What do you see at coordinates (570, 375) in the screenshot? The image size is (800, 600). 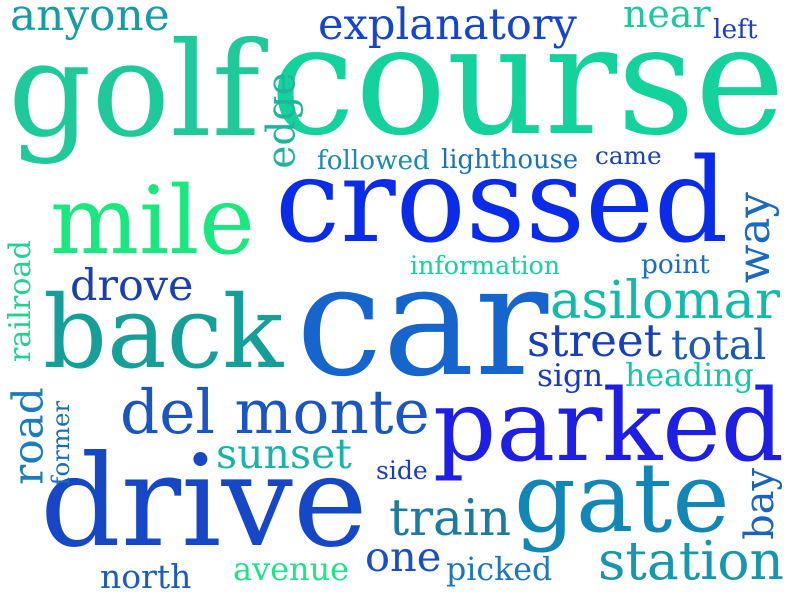 I see `word-sign: sign` at bounding box center [570, 375].